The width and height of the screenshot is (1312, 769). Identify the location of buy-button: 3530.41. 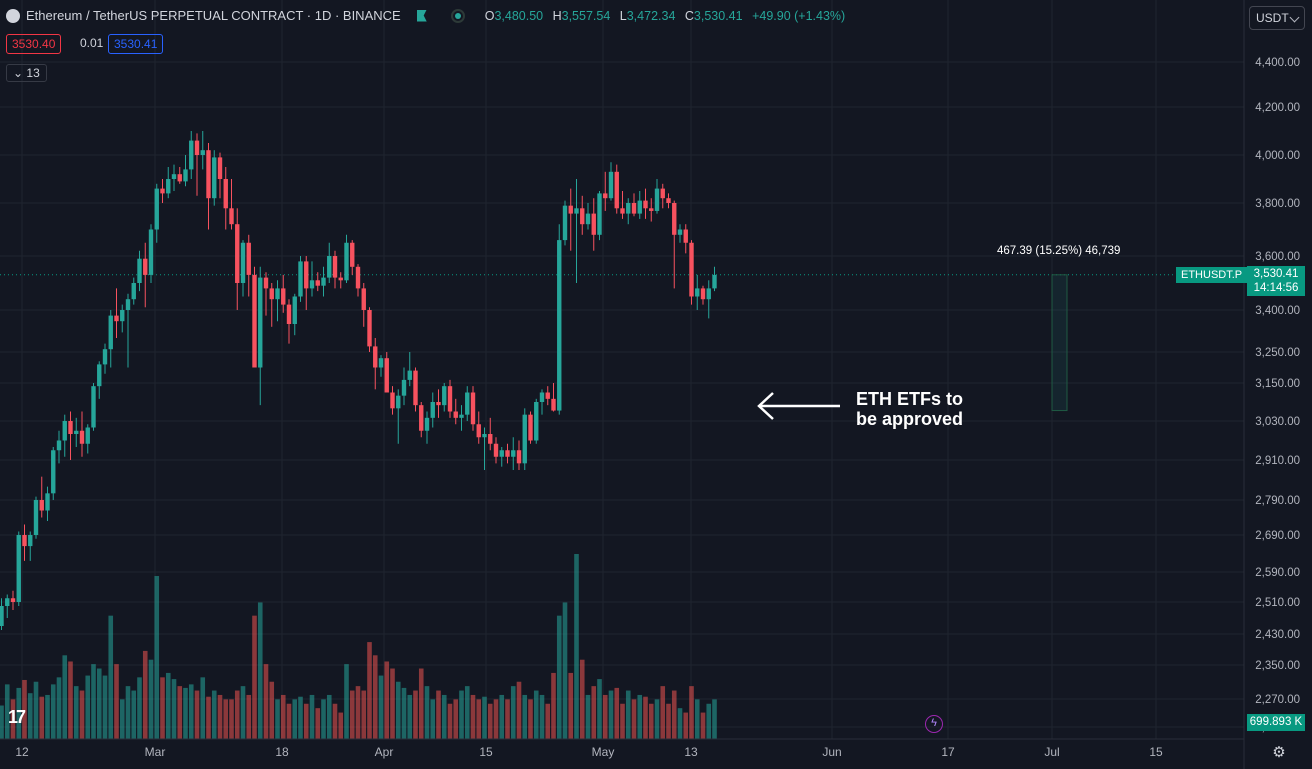
(136, 44).